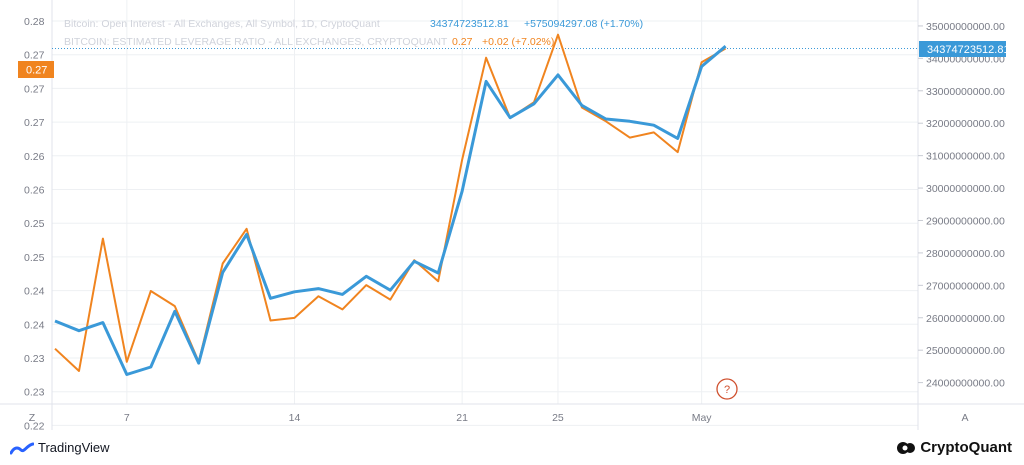 This screenshot has height=465, width=1024. Describe the element at coordinates (964, 418) in the screenshot. I see `right-scale-button: A` at that location.